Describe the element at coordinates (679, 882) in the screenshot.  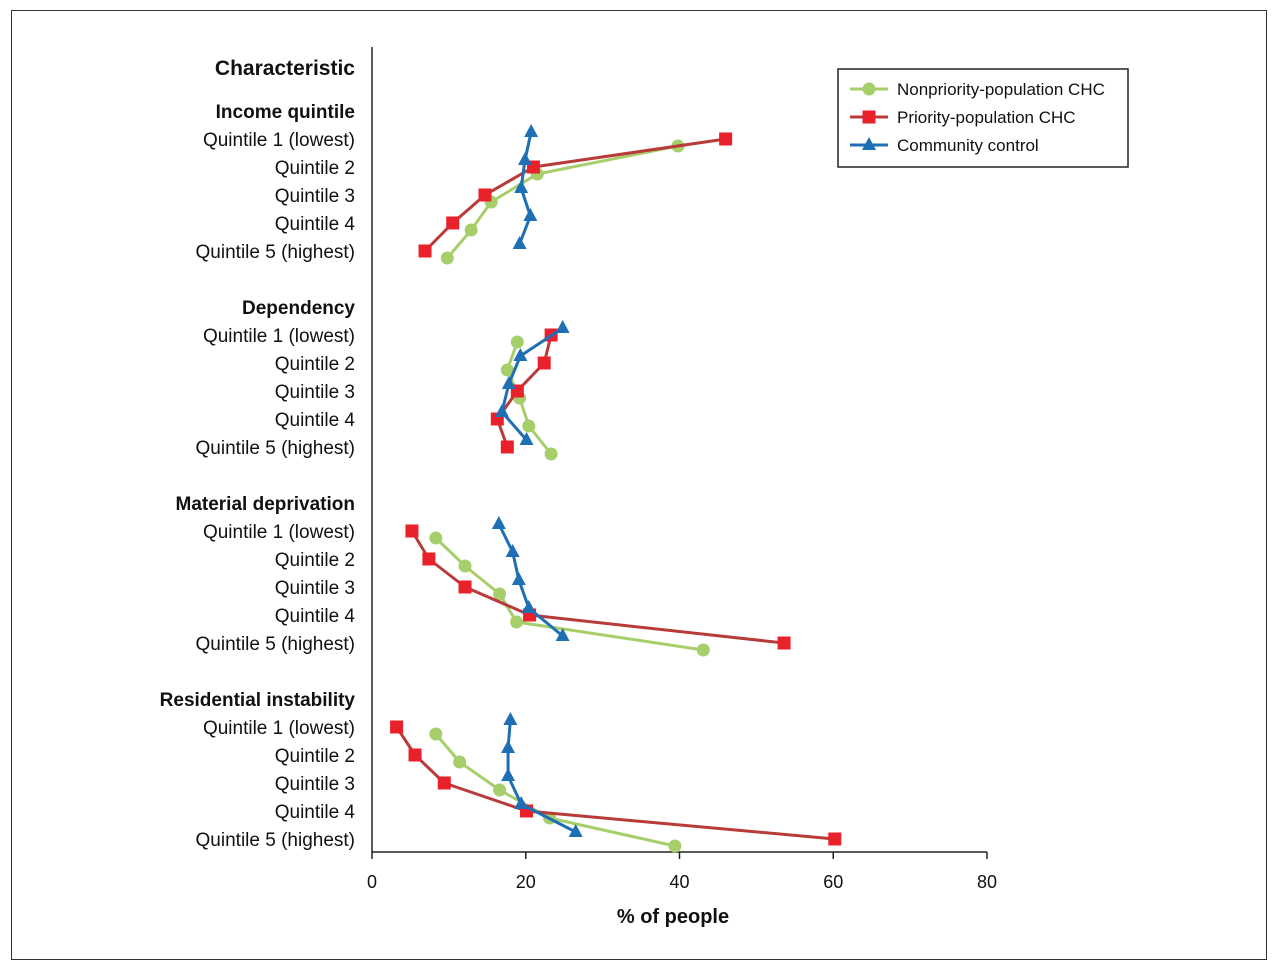
I see `x-tick-label: 40` at that location.